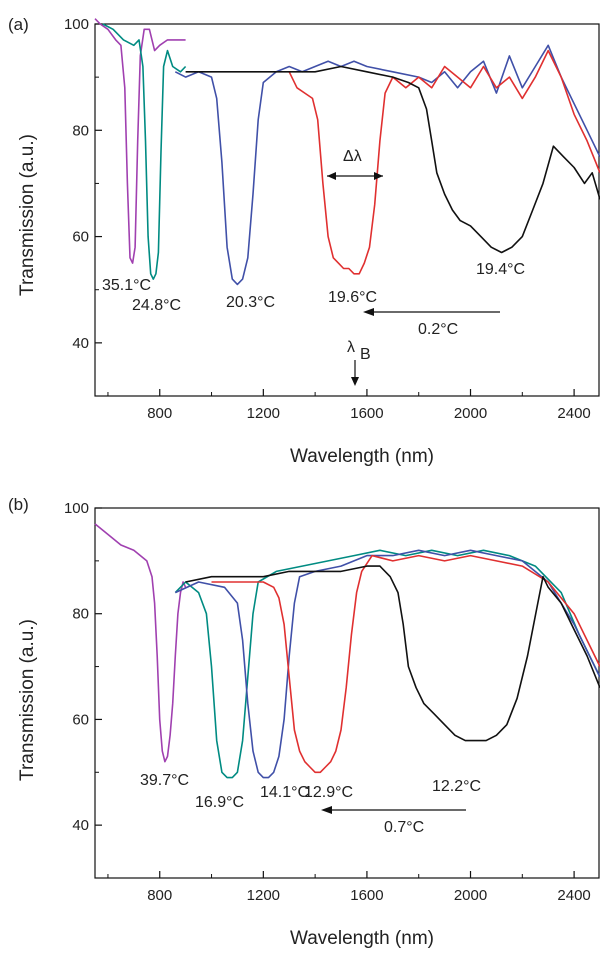  Describe the element at coordinates (573, 413) in the screenshot. I see `panel-a-x-tick-label-2400: 2400` at that location.